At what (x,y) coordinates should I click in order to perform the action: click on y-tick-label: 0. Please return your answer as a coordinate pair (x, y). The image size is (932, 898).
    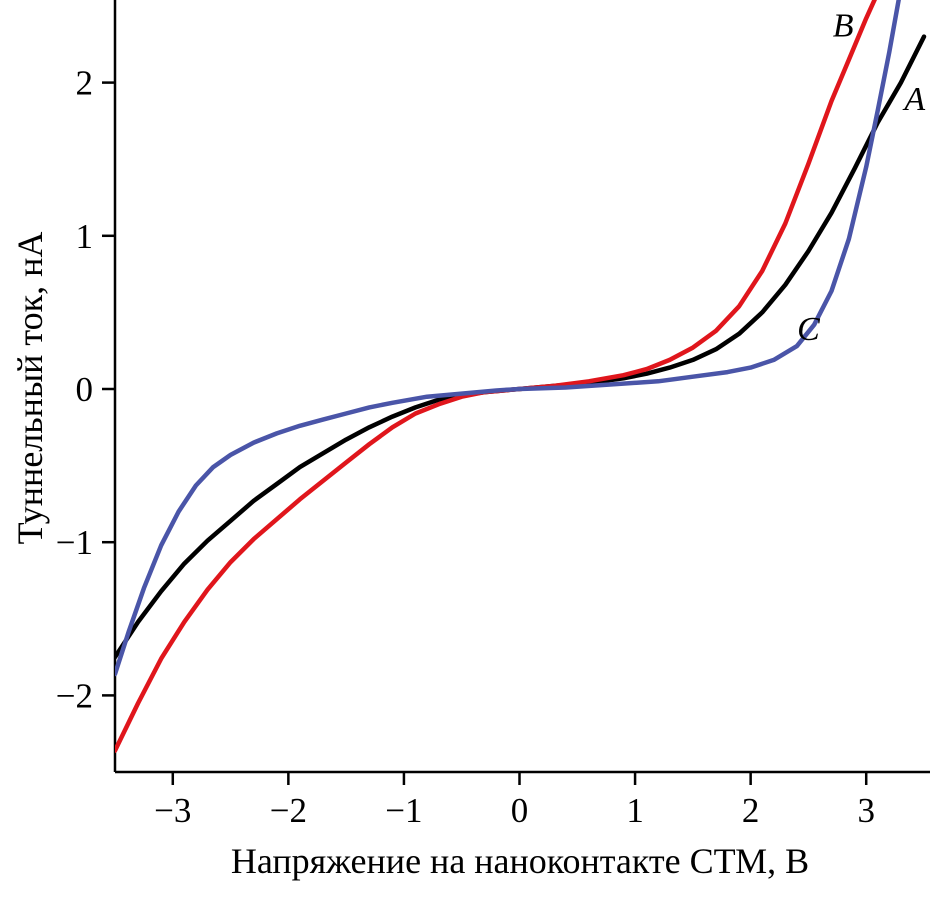
    Looking at the image, I should click on (85, 389).